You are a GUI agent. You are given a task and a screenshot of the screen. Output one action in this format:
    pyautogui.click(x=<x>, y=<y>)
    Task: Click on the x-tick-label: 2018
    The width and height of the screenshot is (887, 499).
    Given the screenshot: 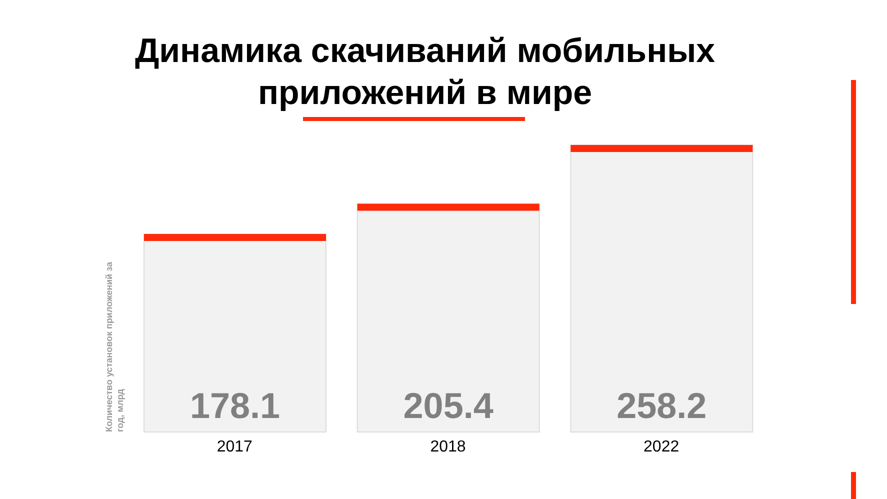 What is the action you would take?
    pyautogui.click(x=448, y=447)
    